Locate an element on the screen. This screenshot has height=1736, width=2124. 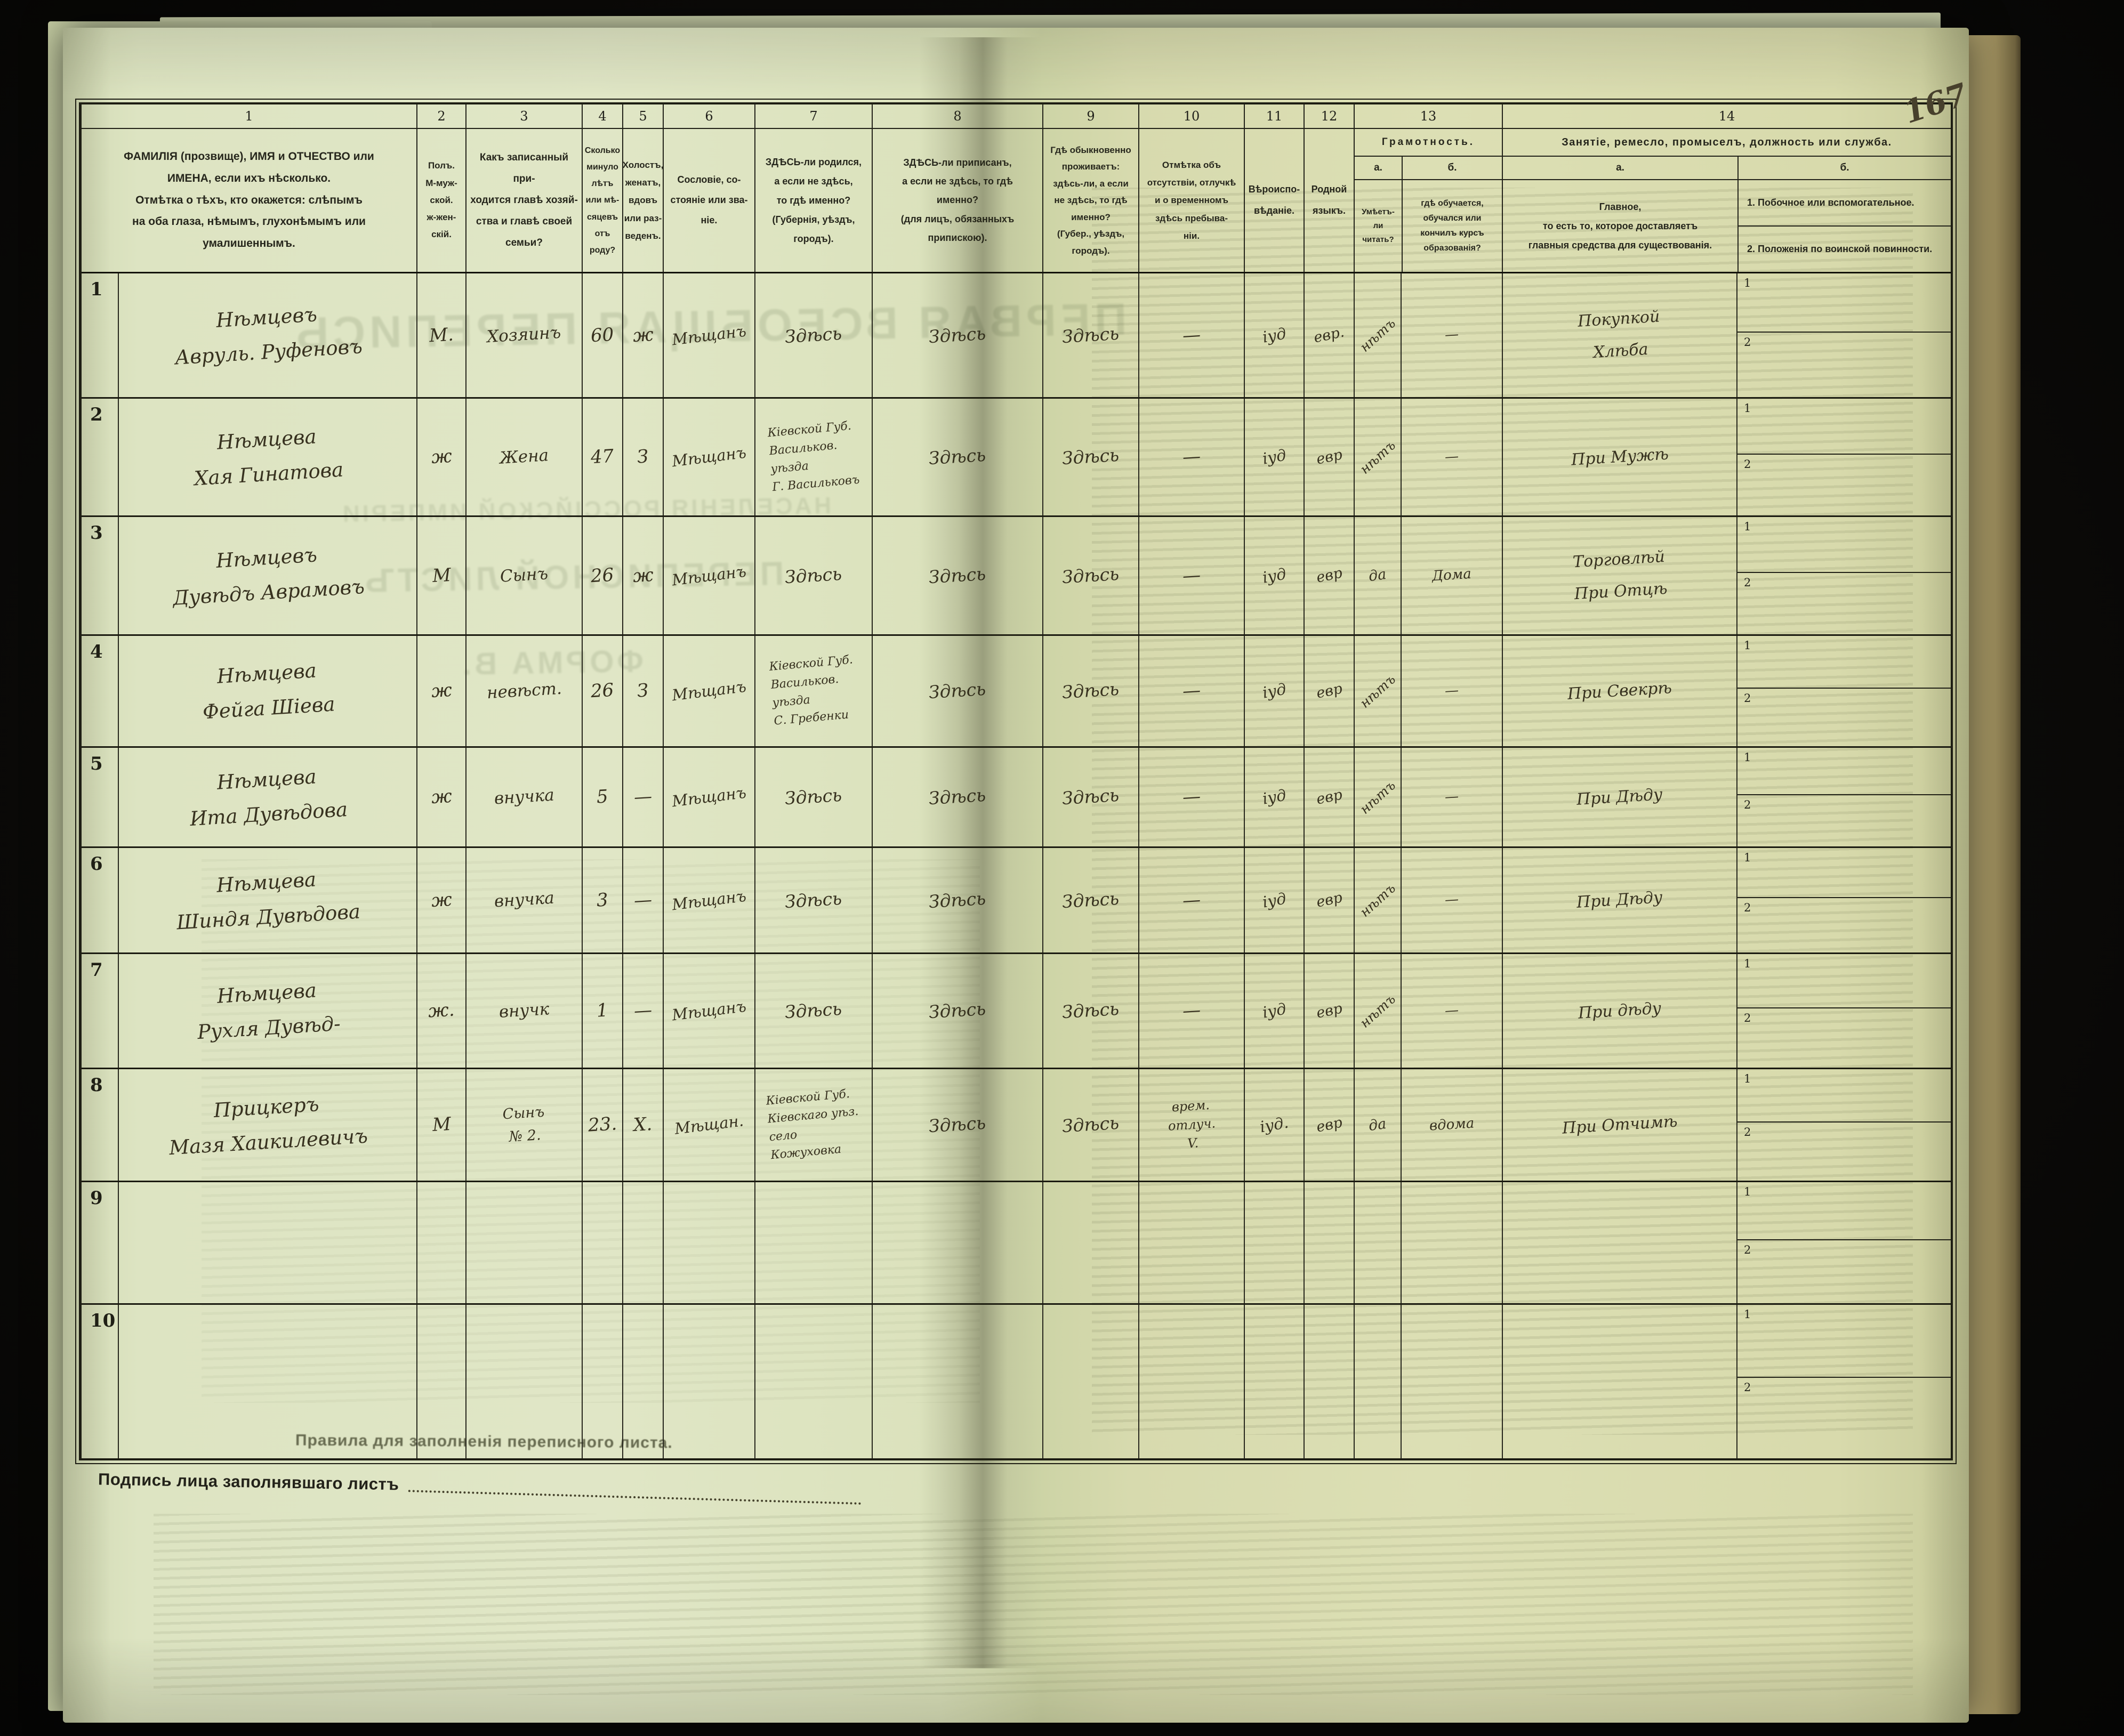
cell-birthplace is located at coordinates (814, 1381).